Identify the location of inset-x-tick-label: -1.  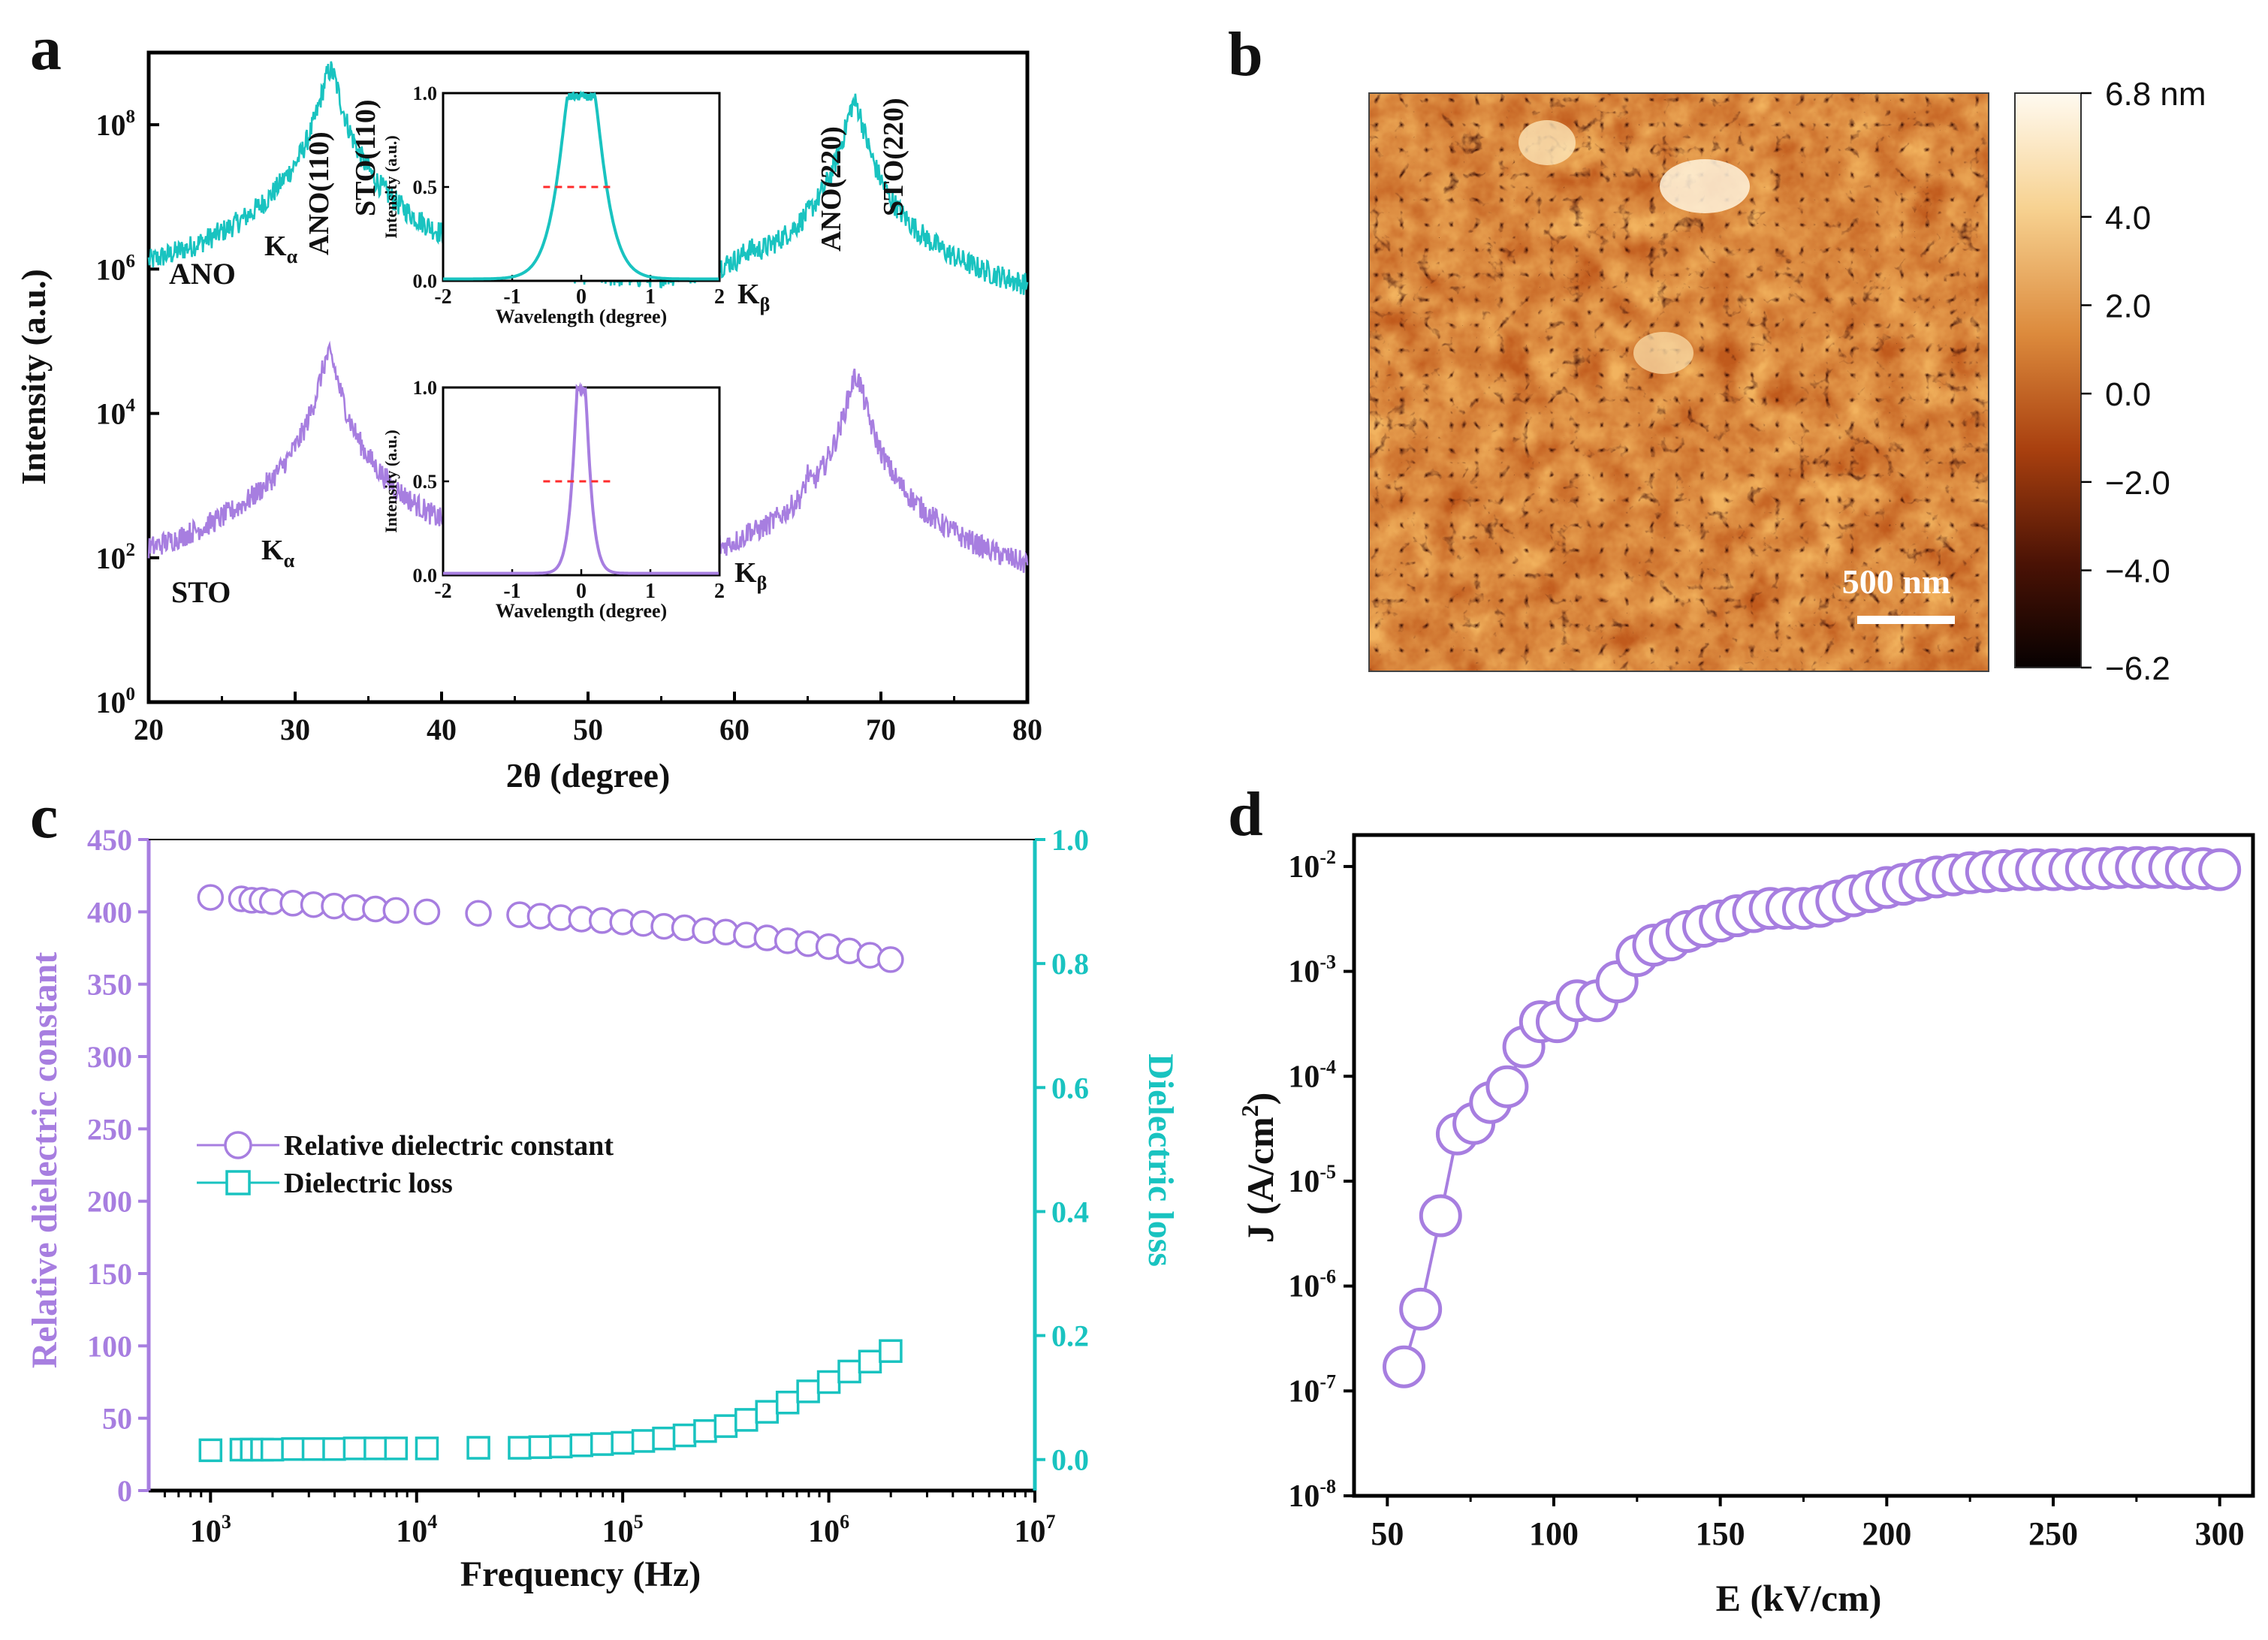
(511, 591).